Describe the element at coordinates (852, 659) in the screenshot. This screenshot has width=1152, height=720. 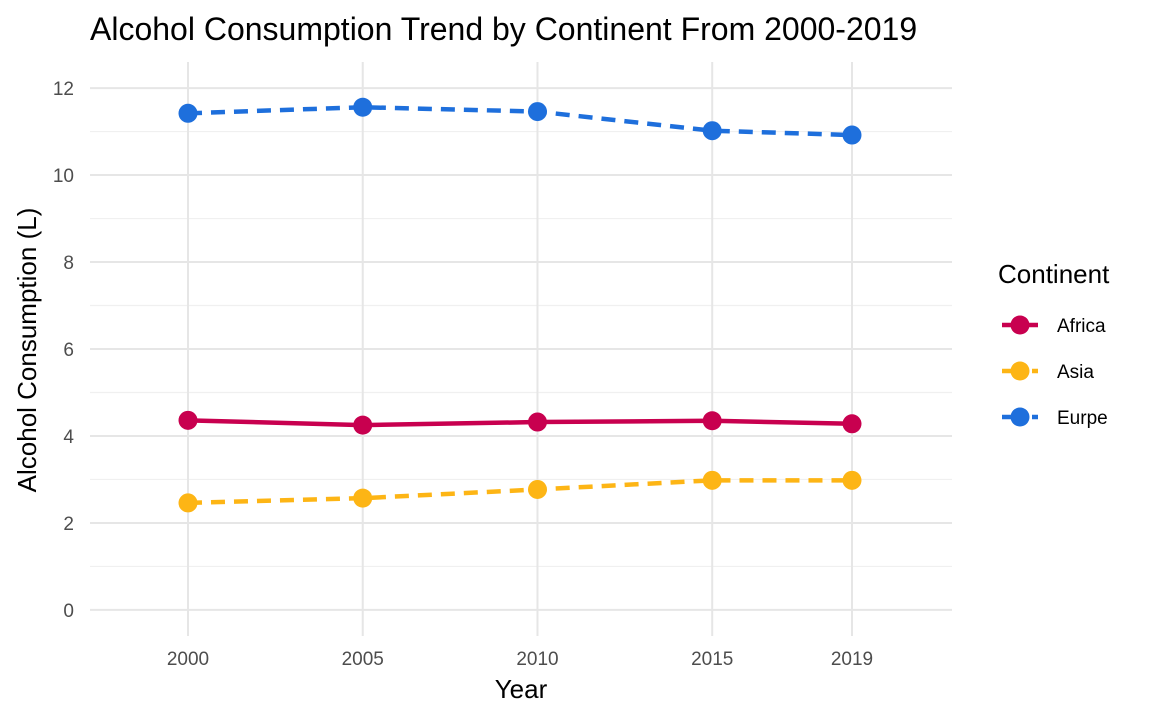
I see `x-tick-label: 2019` at that location.